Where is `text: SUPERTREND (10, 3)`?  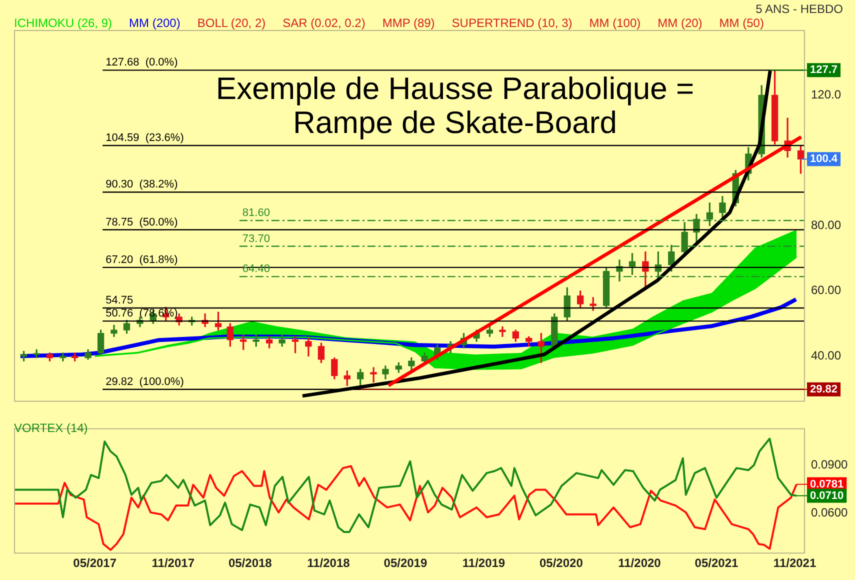 text: SUPERTREND (10, 3) is located at coordinates (512, 23).